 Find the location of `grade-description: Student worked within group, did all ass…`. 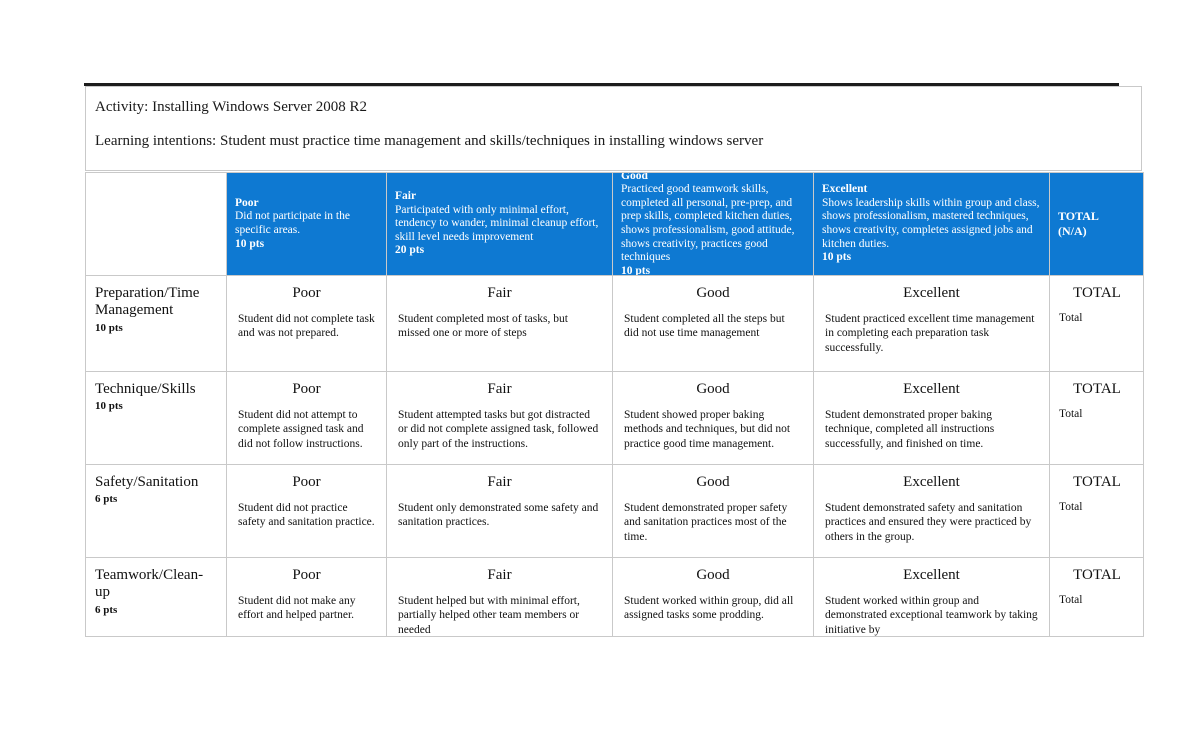

grade-description: Student worked within group, did all ass… is located at coordinates (709, 608).